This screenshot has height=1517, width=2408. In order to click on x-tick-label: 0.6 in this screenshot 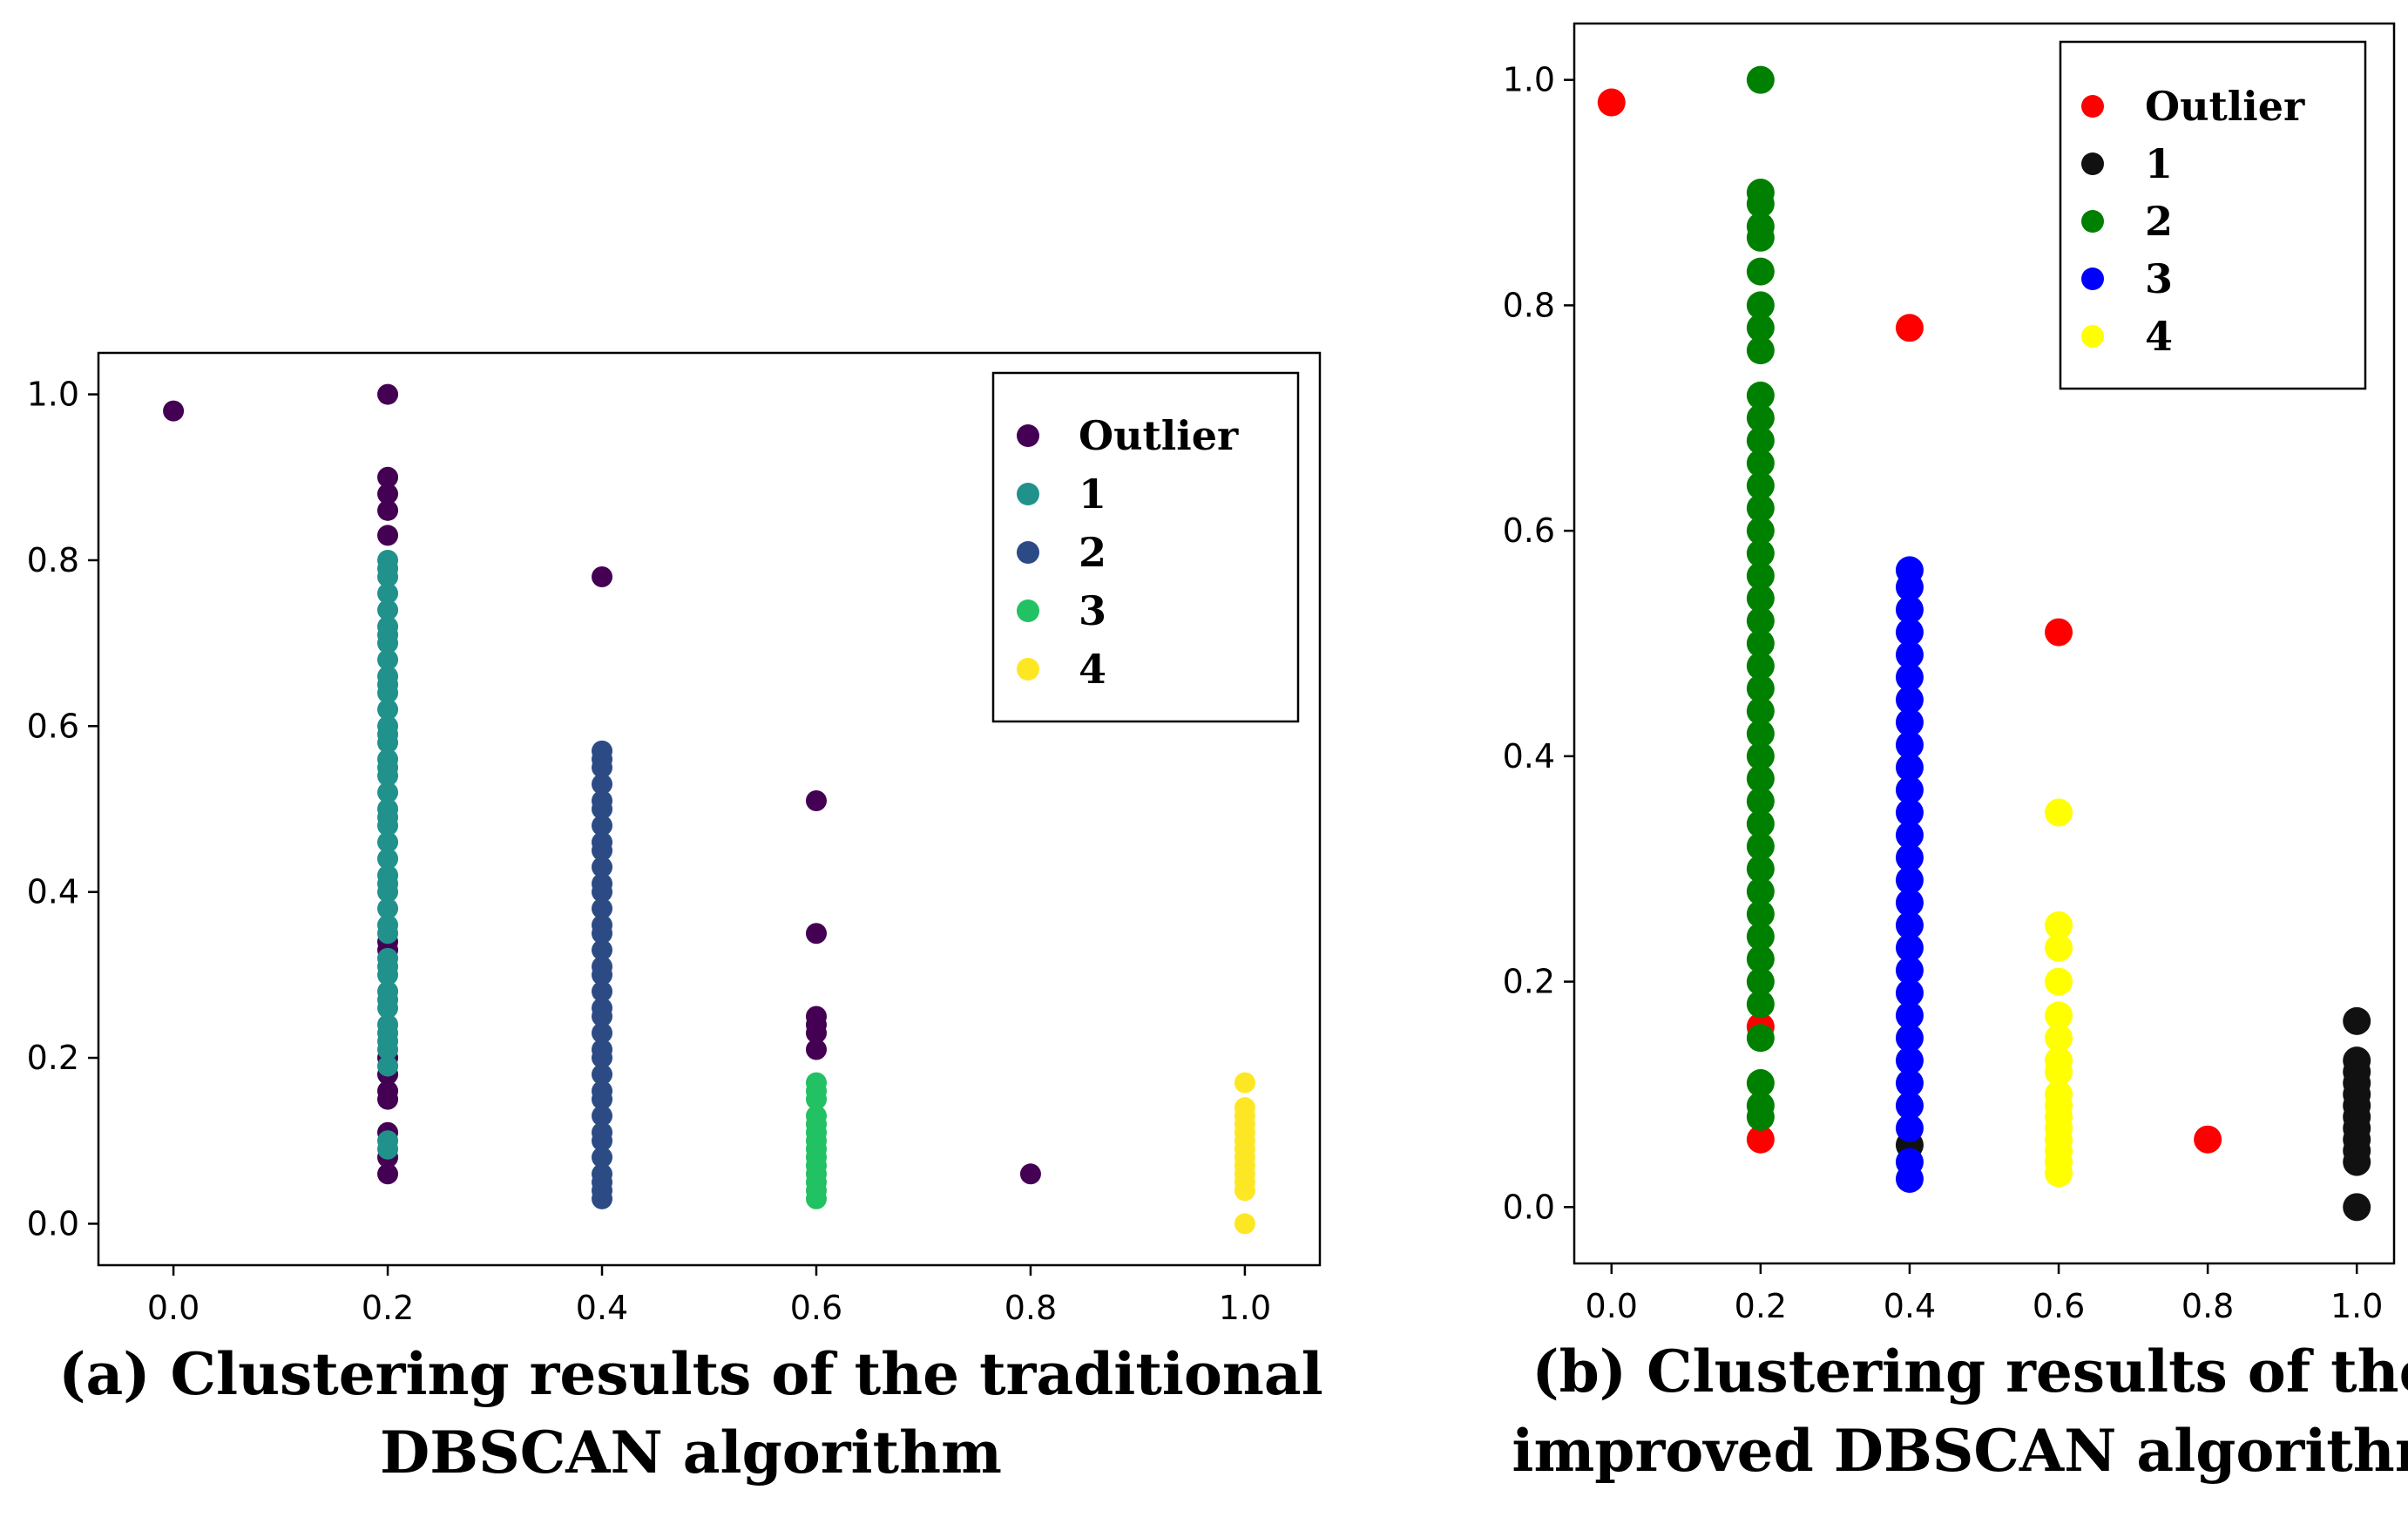, I will do `click(2059, 1306)`.